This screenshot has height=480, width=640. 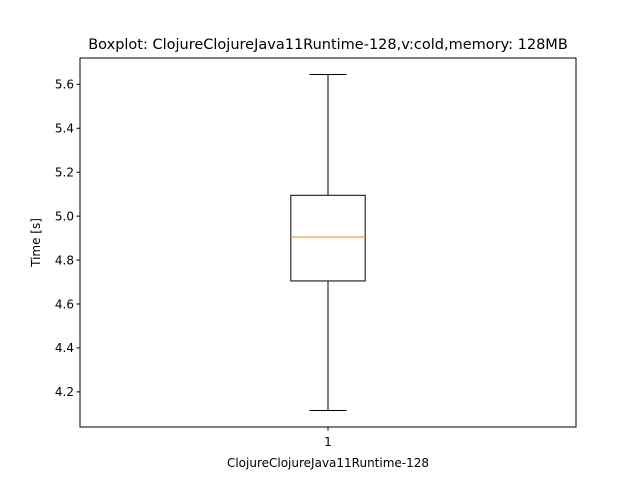 What do you see at coordinates (64, 304) in the screenshot?
I see `y-tick-label: 4.6` at bounding box center [64, 304].